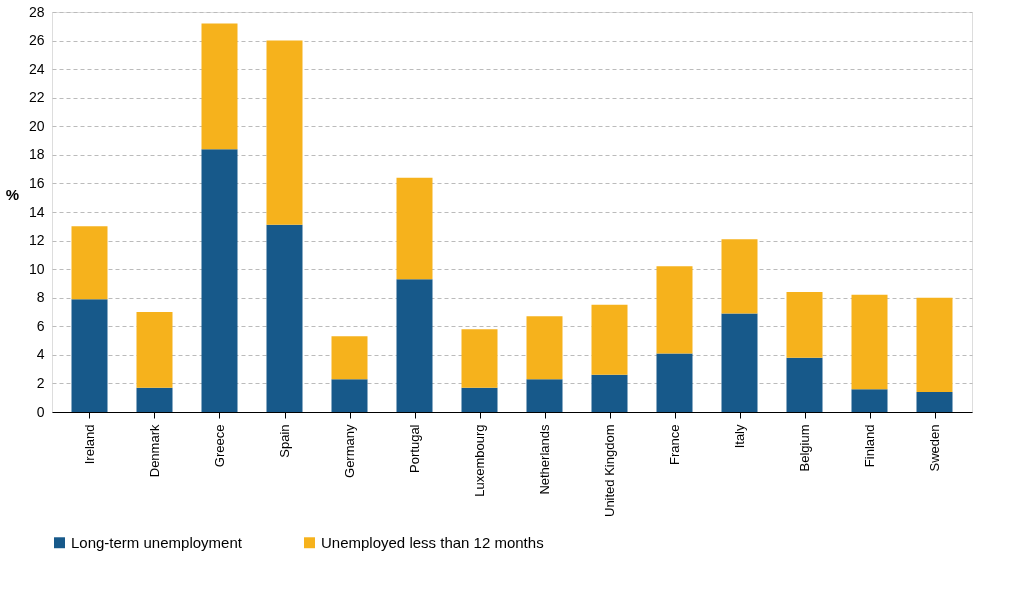  Describe the element at coordinates (414, 448) in the screenshot. I see `x-tick-label: Portugal` at that location.